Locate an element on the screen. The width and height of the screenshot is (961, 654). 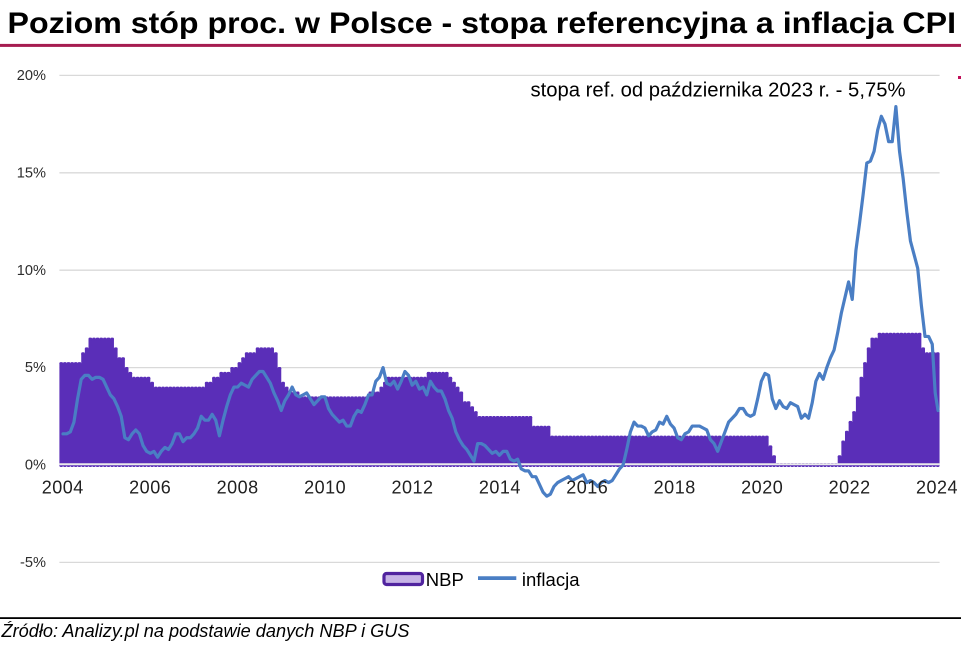
svg-text: -5% is located at coordinates (33, 563).